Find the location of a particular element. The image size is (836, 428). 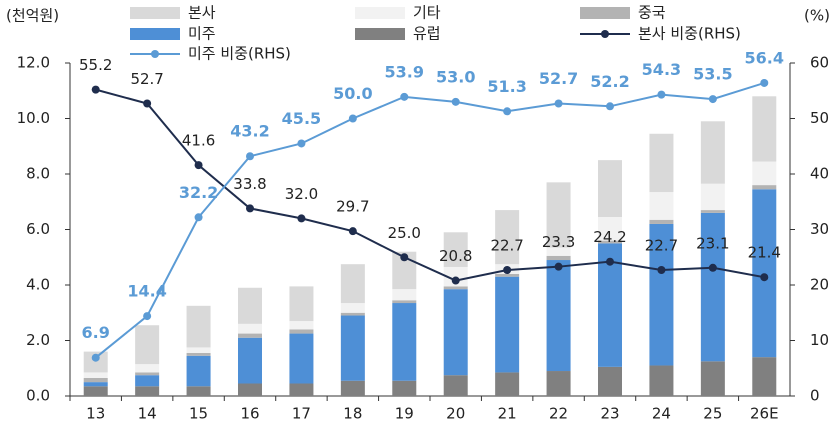

data-label: 25.0 is located at coordinates (404, 233).